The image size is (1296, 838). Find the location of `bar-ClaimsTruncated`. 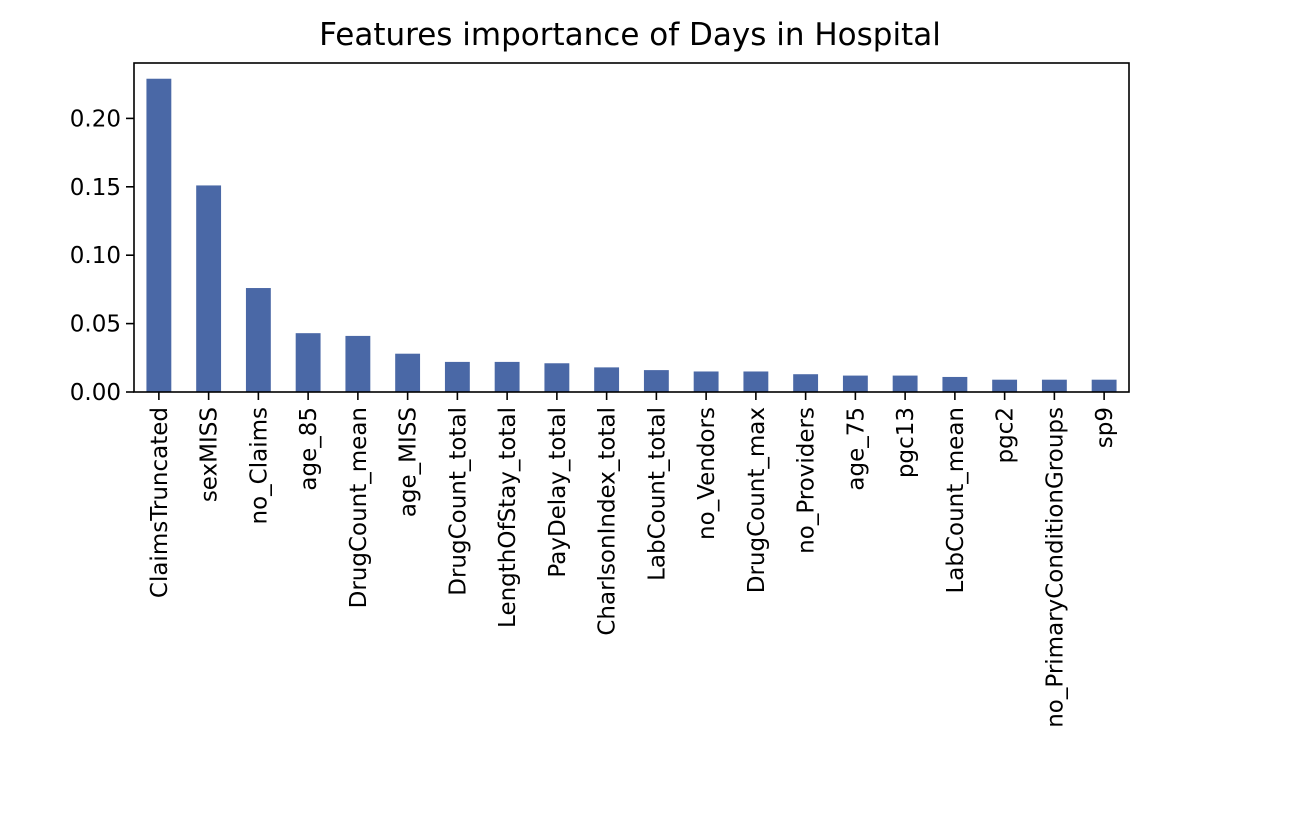

bar-ClaimsTruncated is located at coordinates (159, 235).